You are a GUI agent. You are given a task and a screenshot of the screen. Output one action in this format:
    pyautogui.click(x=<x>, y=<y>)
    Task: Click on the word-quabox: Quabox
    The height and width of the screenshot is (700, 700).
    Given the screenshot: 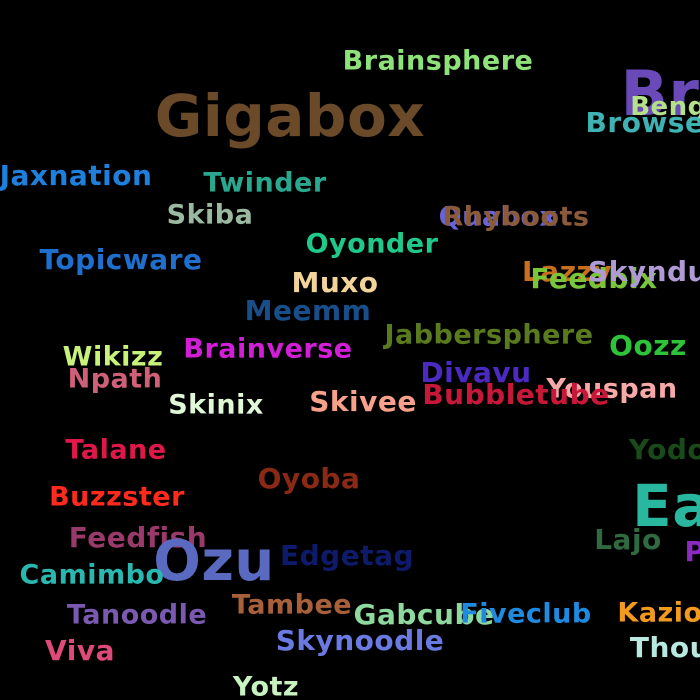 What is the action you would take?
    pyautogui.click(x=498, y=217)
    